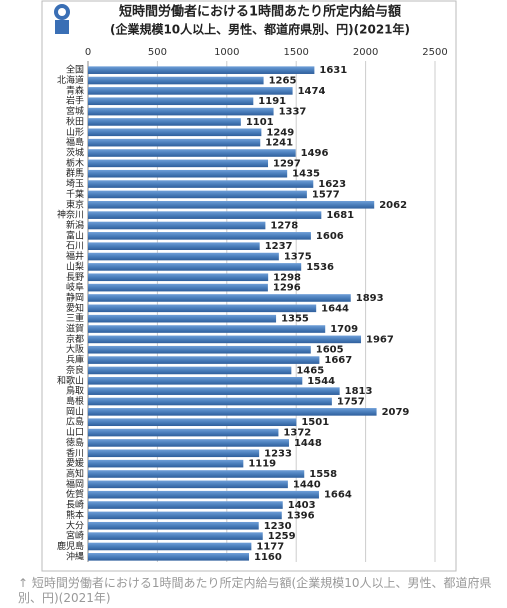  Describe the element at coordinates (75, 184) in the screenshot. I see `y-tick-label: 埼玉` at that location.